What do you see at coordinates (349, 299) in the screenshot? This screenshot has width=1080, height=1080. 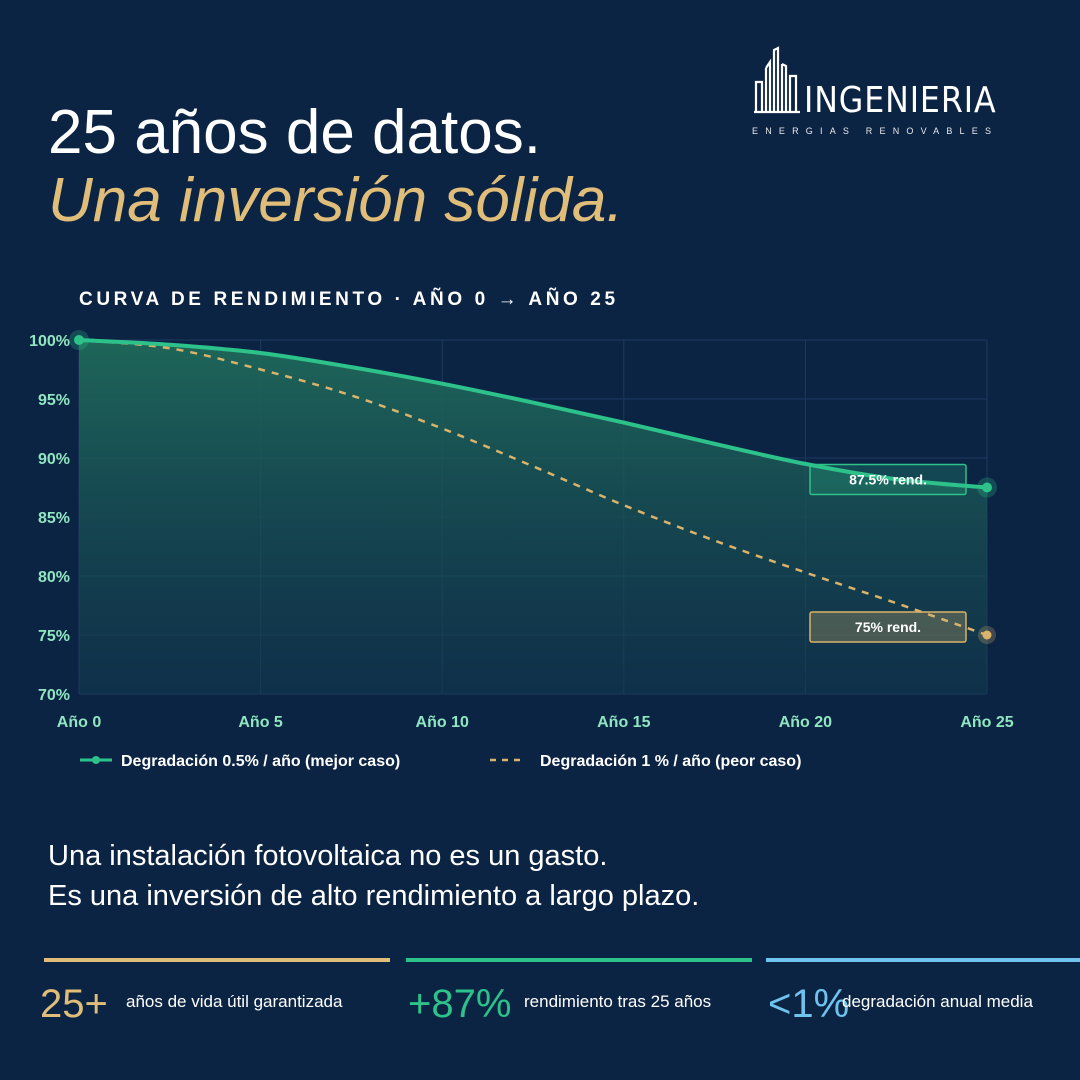 I see `chart-title: CURVA DE RENDIMIENTO · AÑO 0 → AÑO 25` at bounding box center [349, 299].